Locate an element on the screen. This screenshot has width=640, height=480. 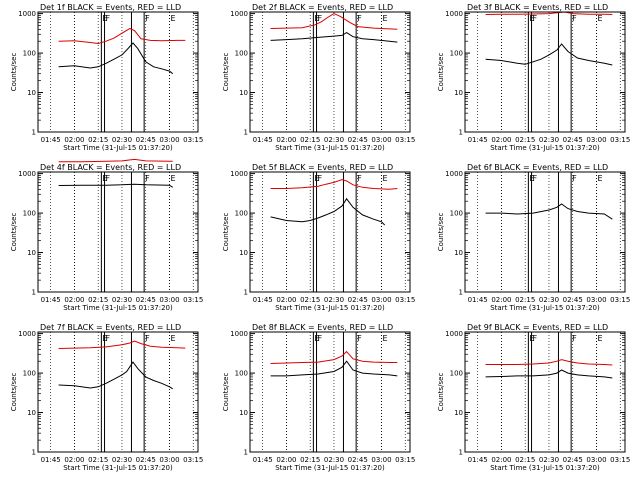
panel-title: Det 6f BLACK = Events, RED = LLD is located at coordinates (537, 167).